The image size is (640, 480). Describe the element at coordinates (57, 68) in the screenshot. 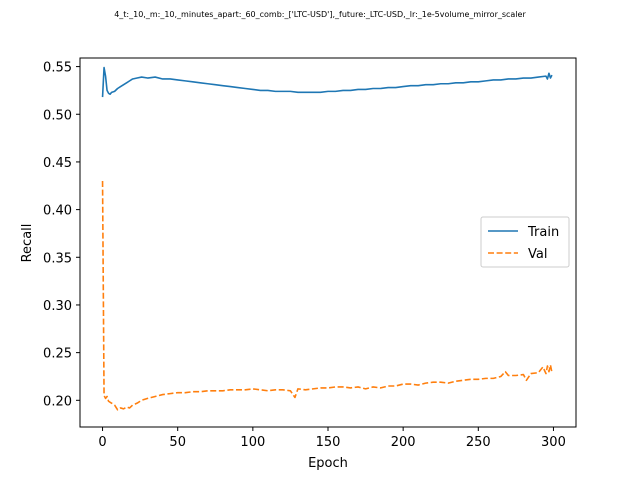

I see `y-tick-label: 0.55` at that location.